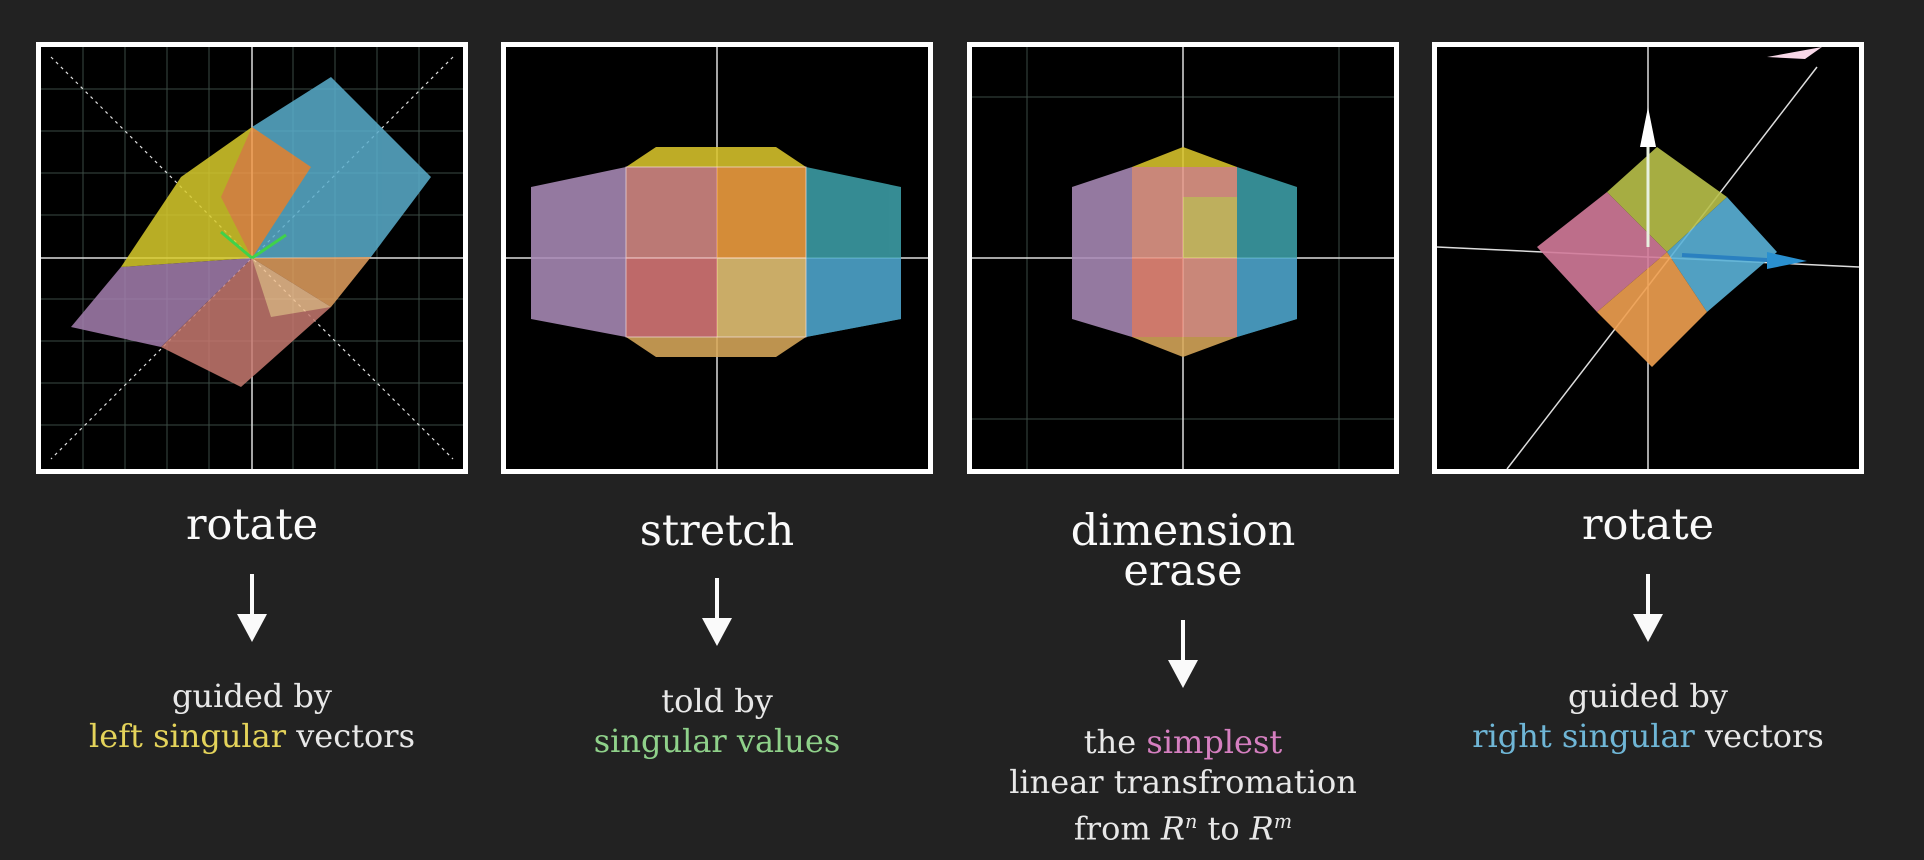 The image size is (1924, 860). What do you see at coordinates (188, 736) in the screenshot?
I see `left-singular-text: left singular` at bounding box center [188, 736].